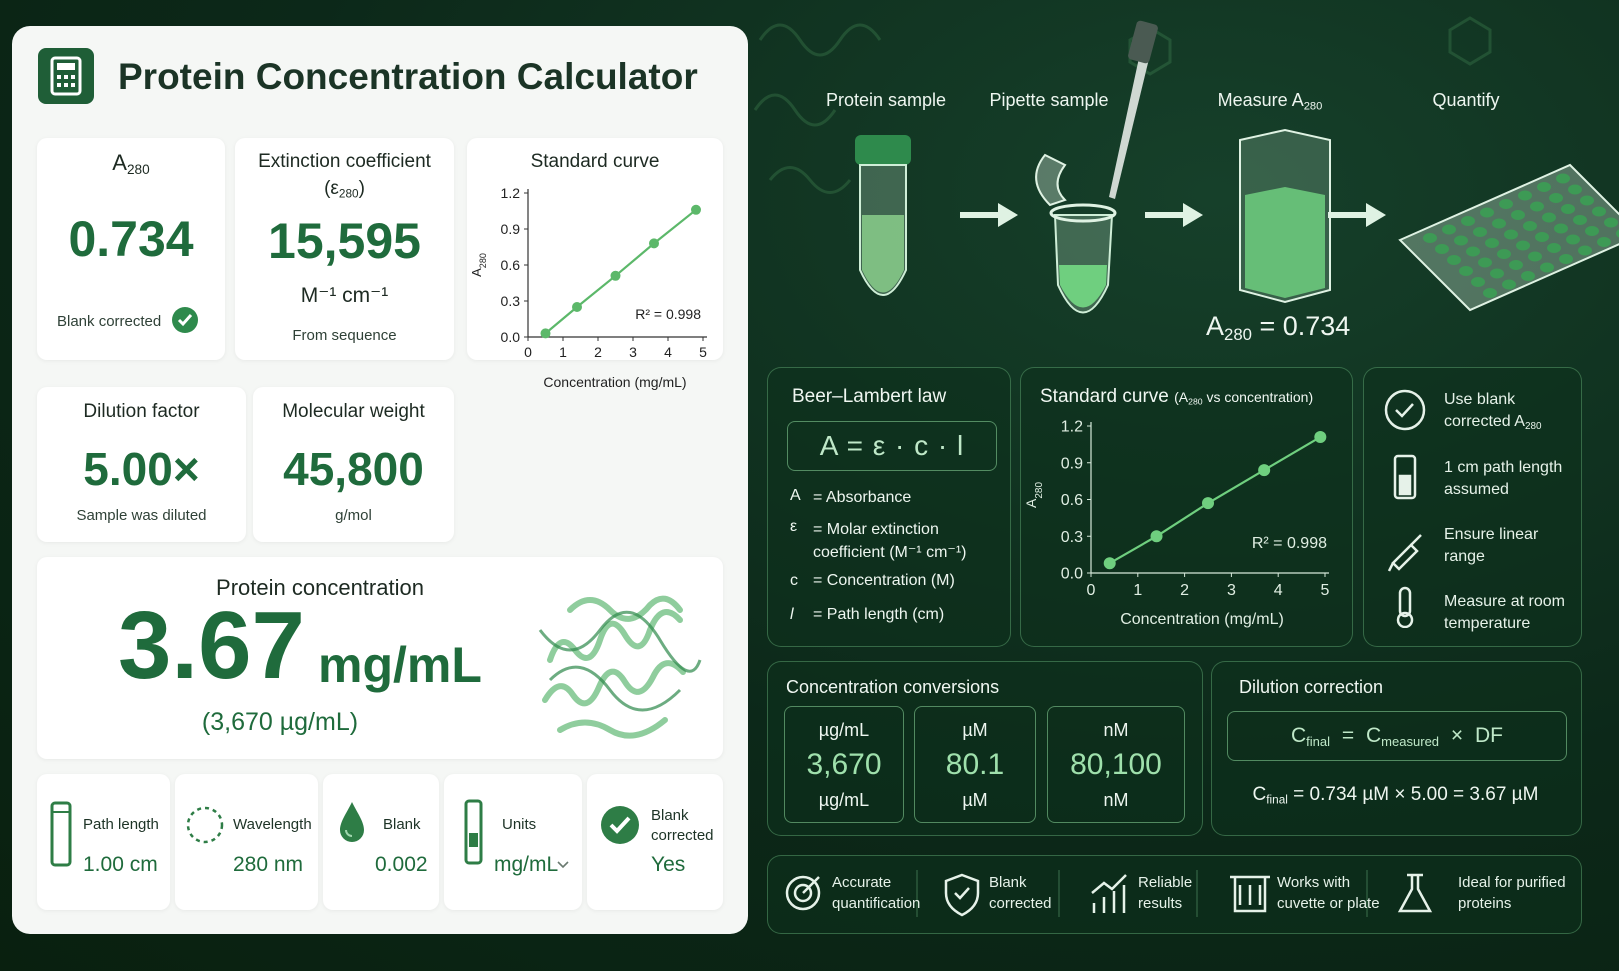  I want to click on dilution-example: Cfinal = 0.734 µM × 5.00 = 3.67 µM, so click(1395, 795).